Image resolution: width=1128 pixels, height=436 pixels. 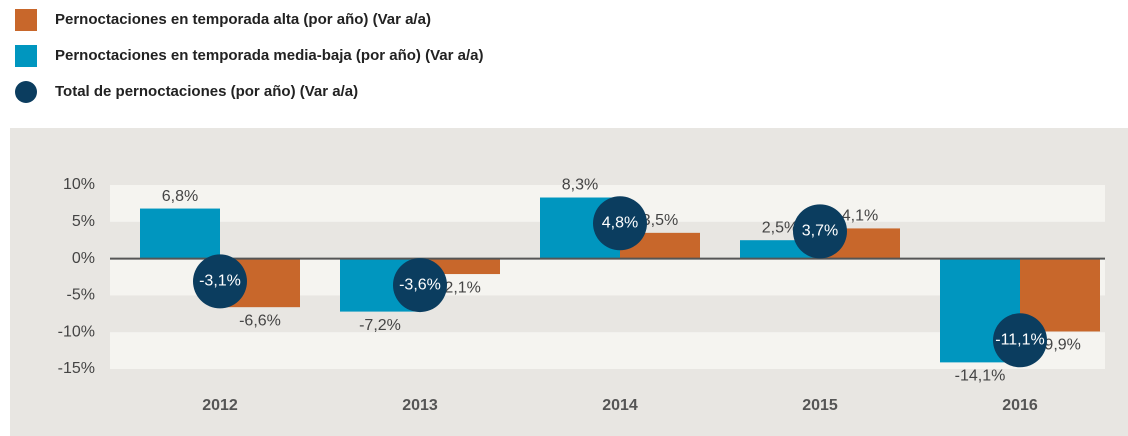 I want to click on data-label: -7,2%, so click(x=380, y=325).